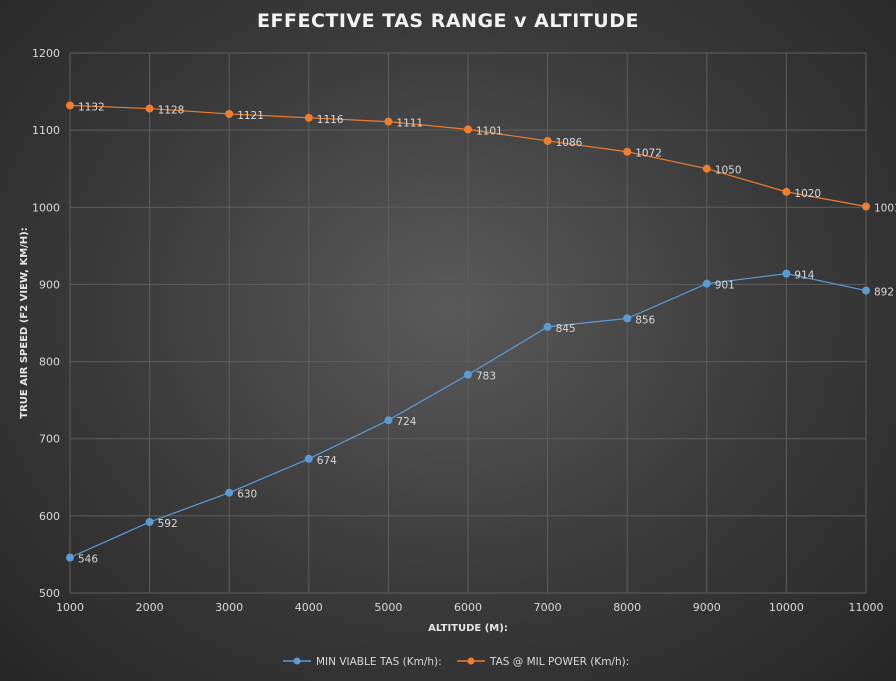  I want to click on data-label: 630, so click(247, 495).